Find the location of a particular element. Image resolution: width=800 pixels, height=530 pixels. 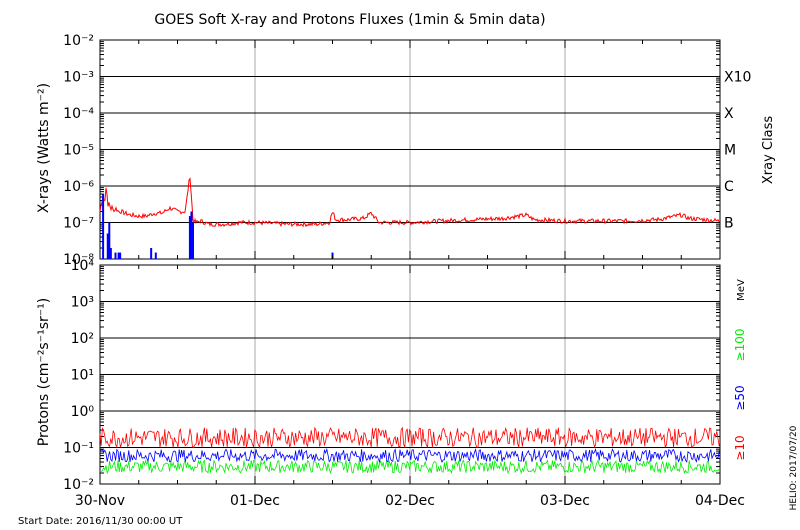

time-tick-label: 02-Dec is located at coordinates (410, 501).